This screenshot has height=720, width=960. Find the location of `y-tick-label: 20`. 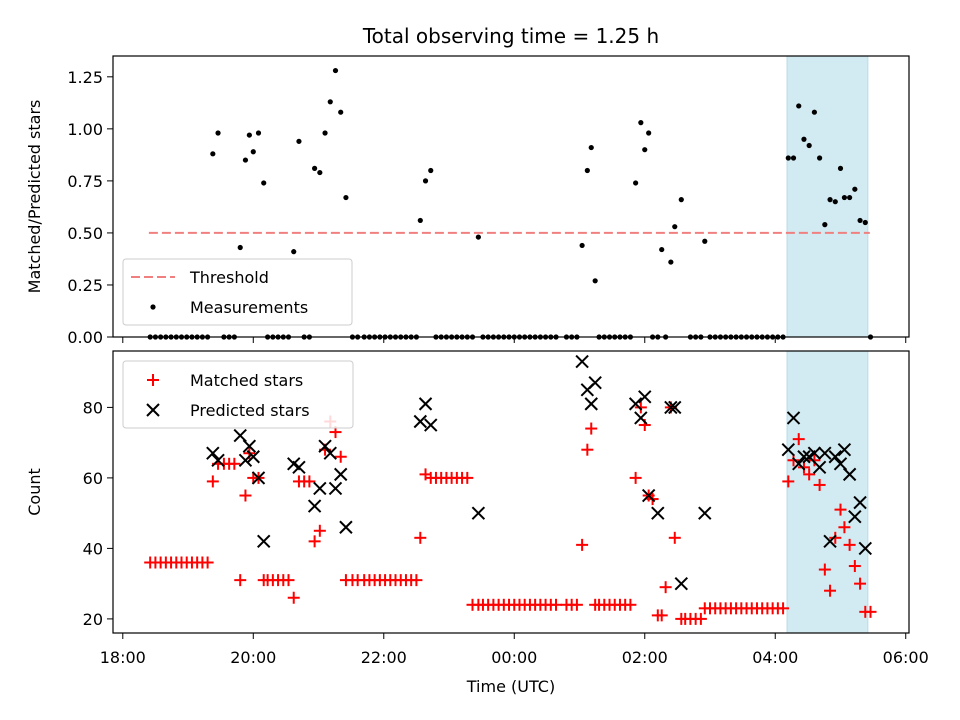

y-tick-label: 20 is located at coordinates (93, 619).